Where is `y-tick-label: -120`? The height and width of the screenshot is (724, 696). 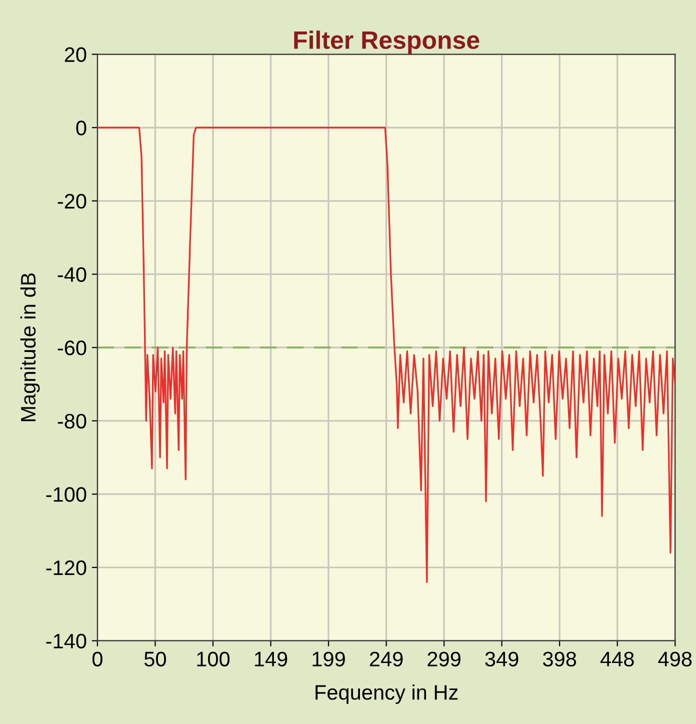 y-tick-label: -120 is located at coordinates (66, 568).